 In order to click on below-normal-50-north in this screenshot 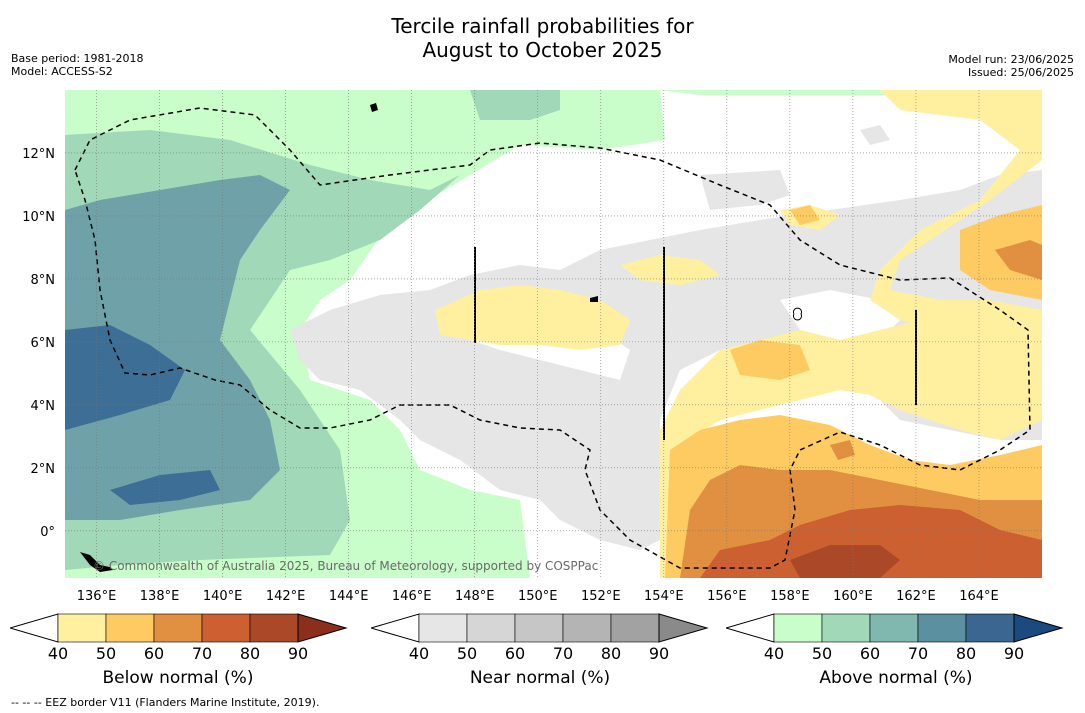, I will do `click(805, 215)`.